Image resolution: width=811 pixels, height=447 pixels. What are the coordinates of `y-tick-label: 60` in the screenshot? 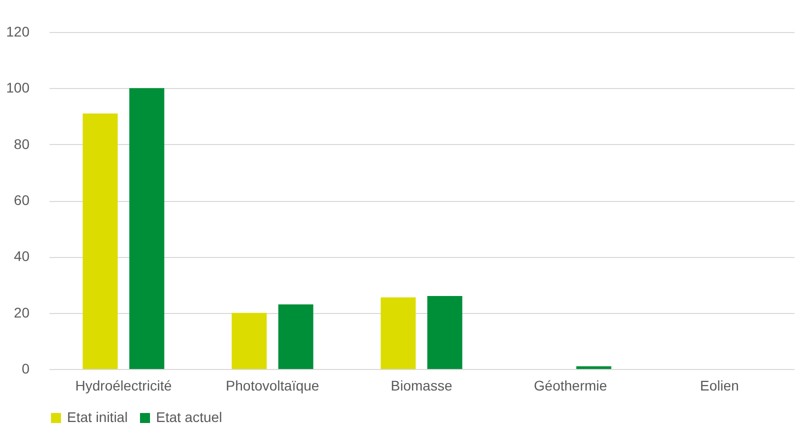 It's located at (22, 200).